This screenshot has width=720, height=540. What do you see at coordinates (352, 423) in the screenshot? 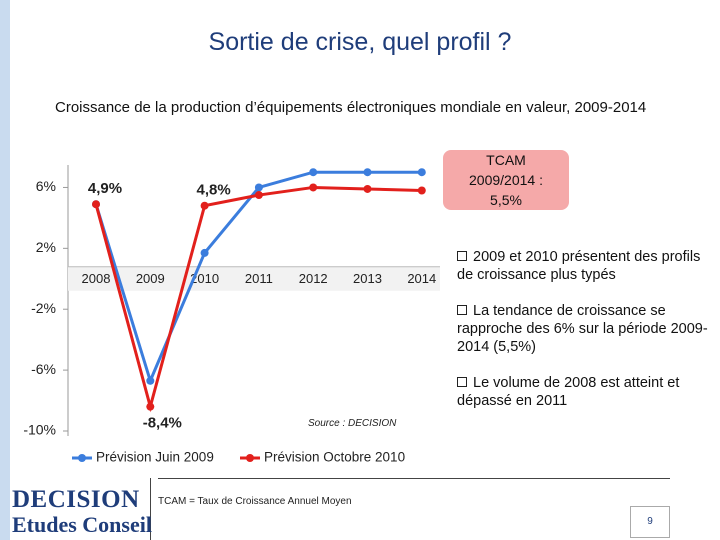
I see `source: Source : DECISION` at bounding box center [352, 423].